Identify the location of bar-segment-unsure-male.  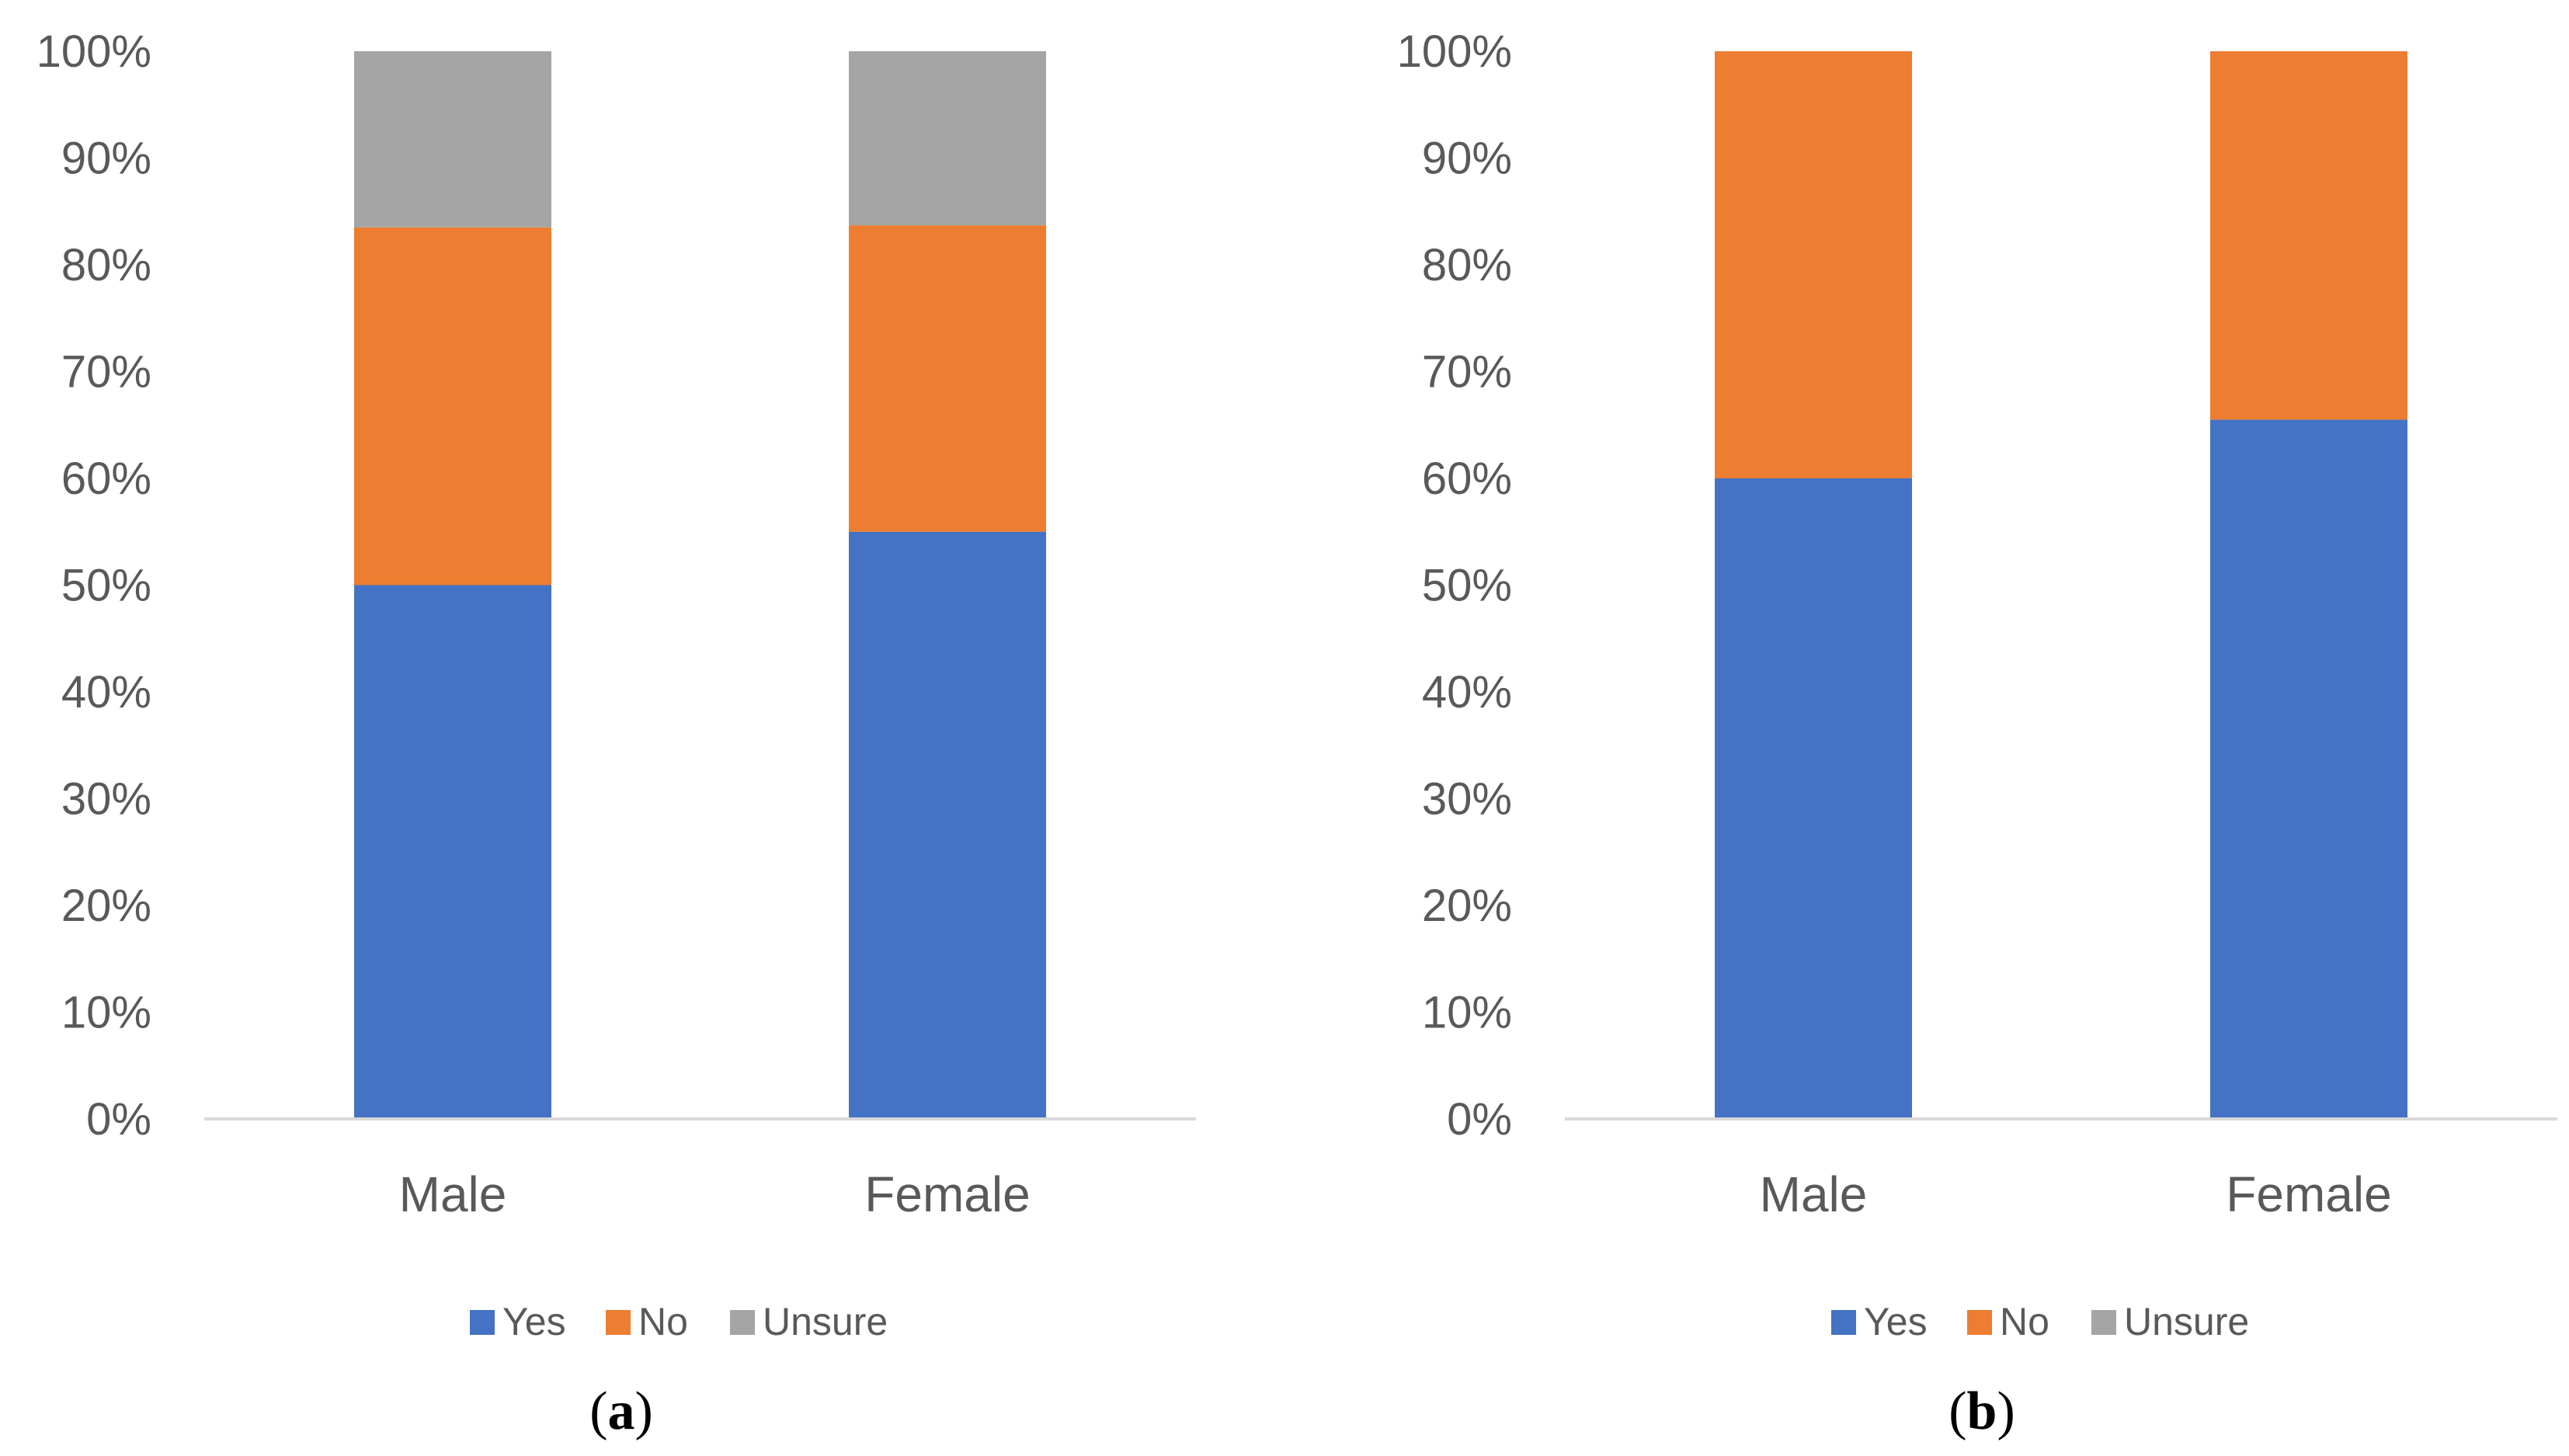
(452, 139).